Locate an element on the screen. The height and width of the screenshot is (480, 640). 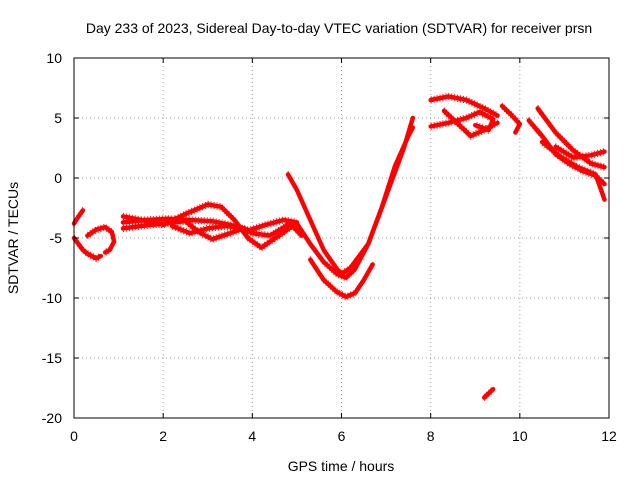
y-tick-label: 10 is located at coordinates (54, 58).